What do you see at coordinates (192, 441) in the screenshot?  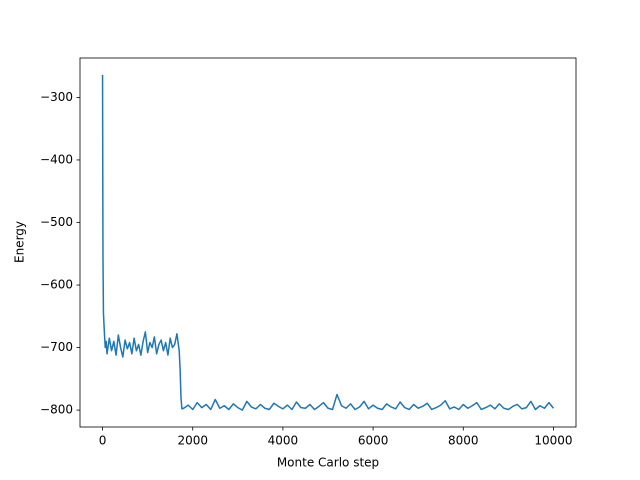 I see `x-tick-label: 2000` at bounding box center [192, 441].